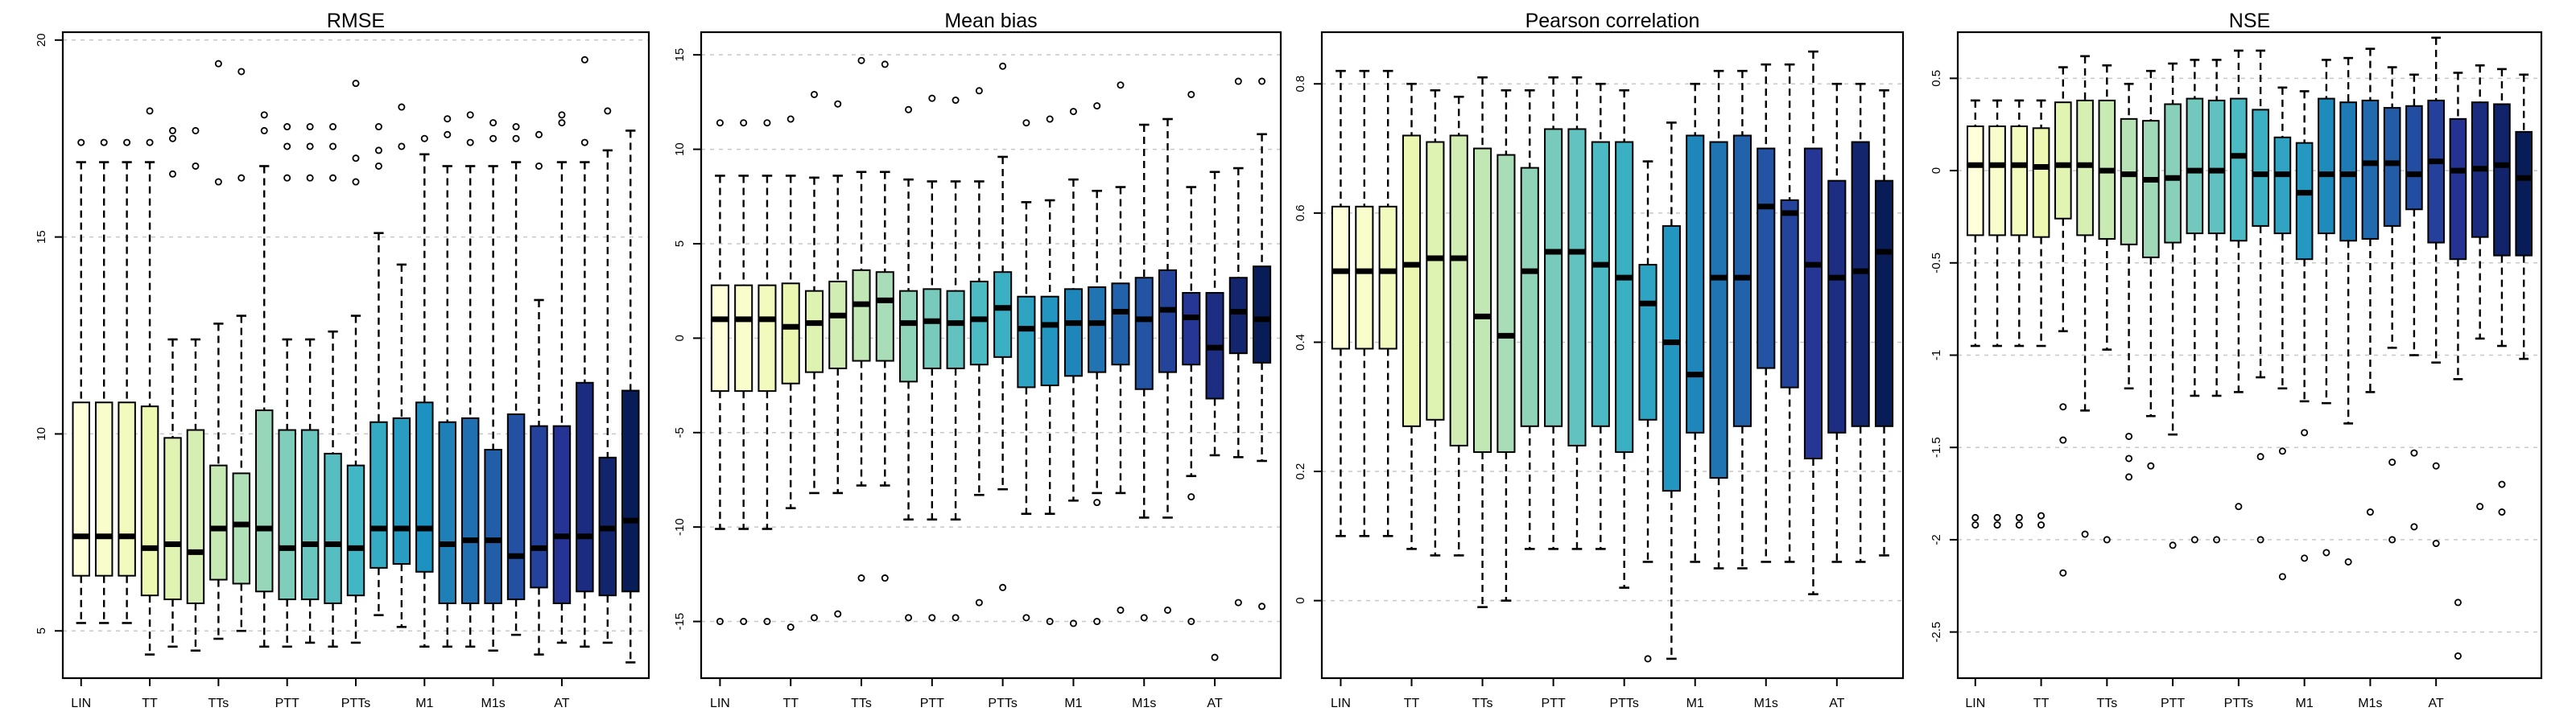 This screenshot has width=2576, height=724. Describe the element at coordinates (680, 527) in the screenshot. I see `y-tick-label: -10` at that location.